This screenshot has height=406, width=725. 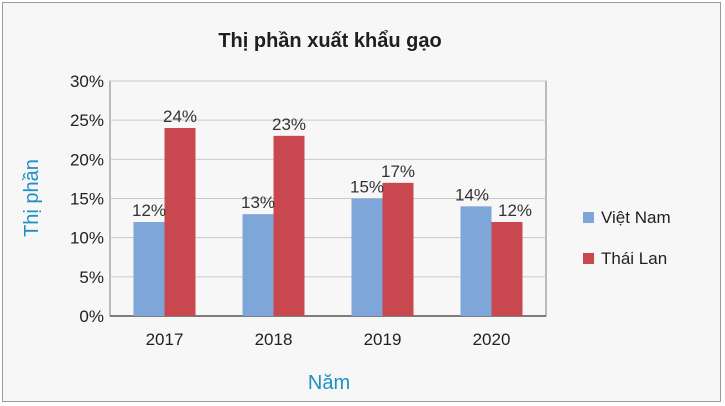 What do you see at coordinates (627, 238) in the screenshot?
I see `legend: Việt Nam Thái Lan` at bounding box center [627, 238].